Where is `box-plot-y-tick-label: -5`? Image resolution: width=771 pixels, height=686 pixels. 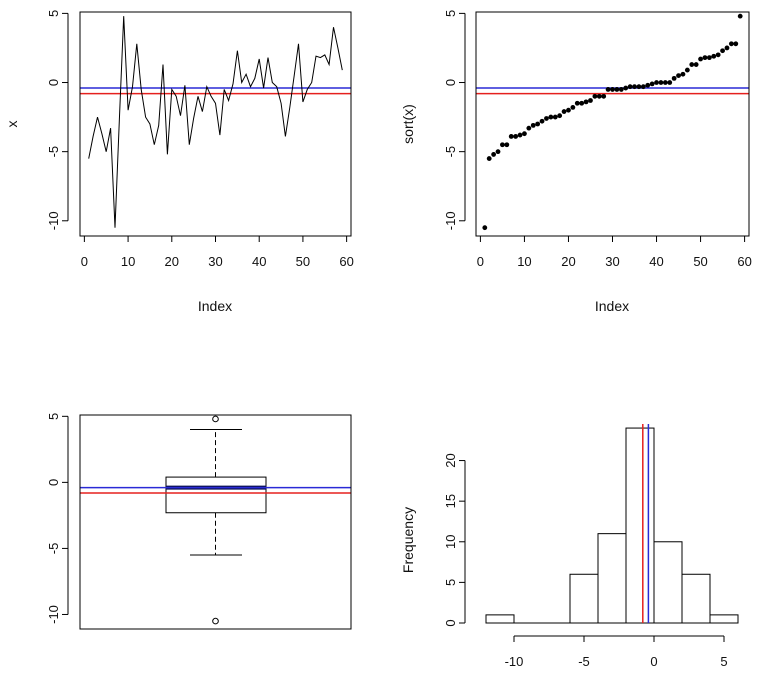
box-plot-y-tick-label: -5 is located at coordinates (53, 549).